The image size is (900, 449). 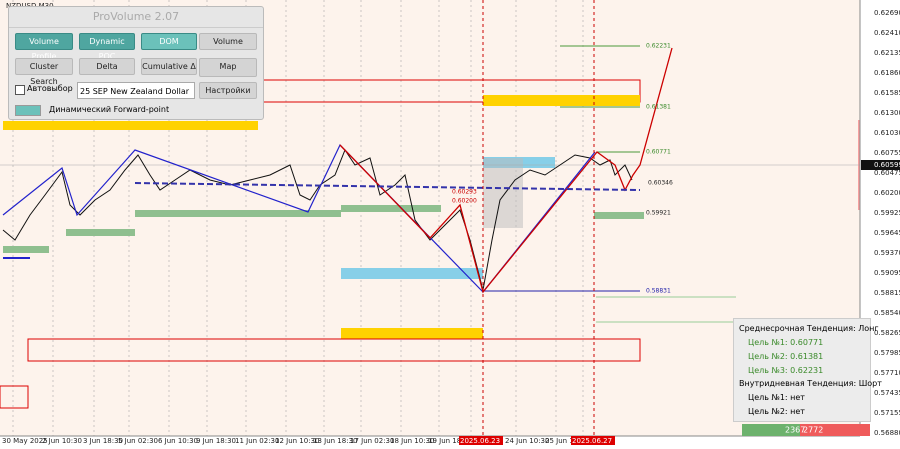 I want to click on time-label: 17 Jun 02:30, so click(x=372, y=441).